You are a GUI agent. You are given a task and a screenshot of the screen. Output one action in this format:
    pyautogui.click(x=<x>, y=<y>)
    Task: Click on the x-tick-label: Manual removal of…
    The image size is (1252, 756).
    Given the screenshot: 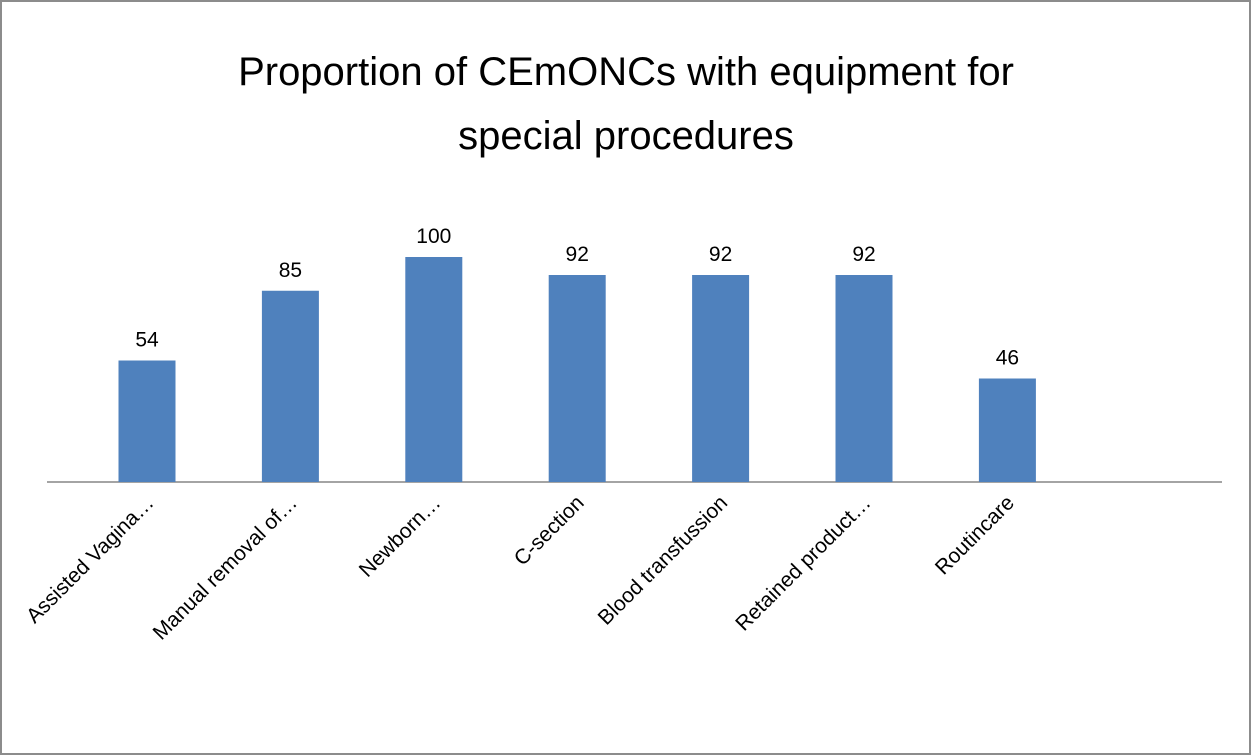 What is the action you would take?
    pyautogui.click(x=225, y=567)
    